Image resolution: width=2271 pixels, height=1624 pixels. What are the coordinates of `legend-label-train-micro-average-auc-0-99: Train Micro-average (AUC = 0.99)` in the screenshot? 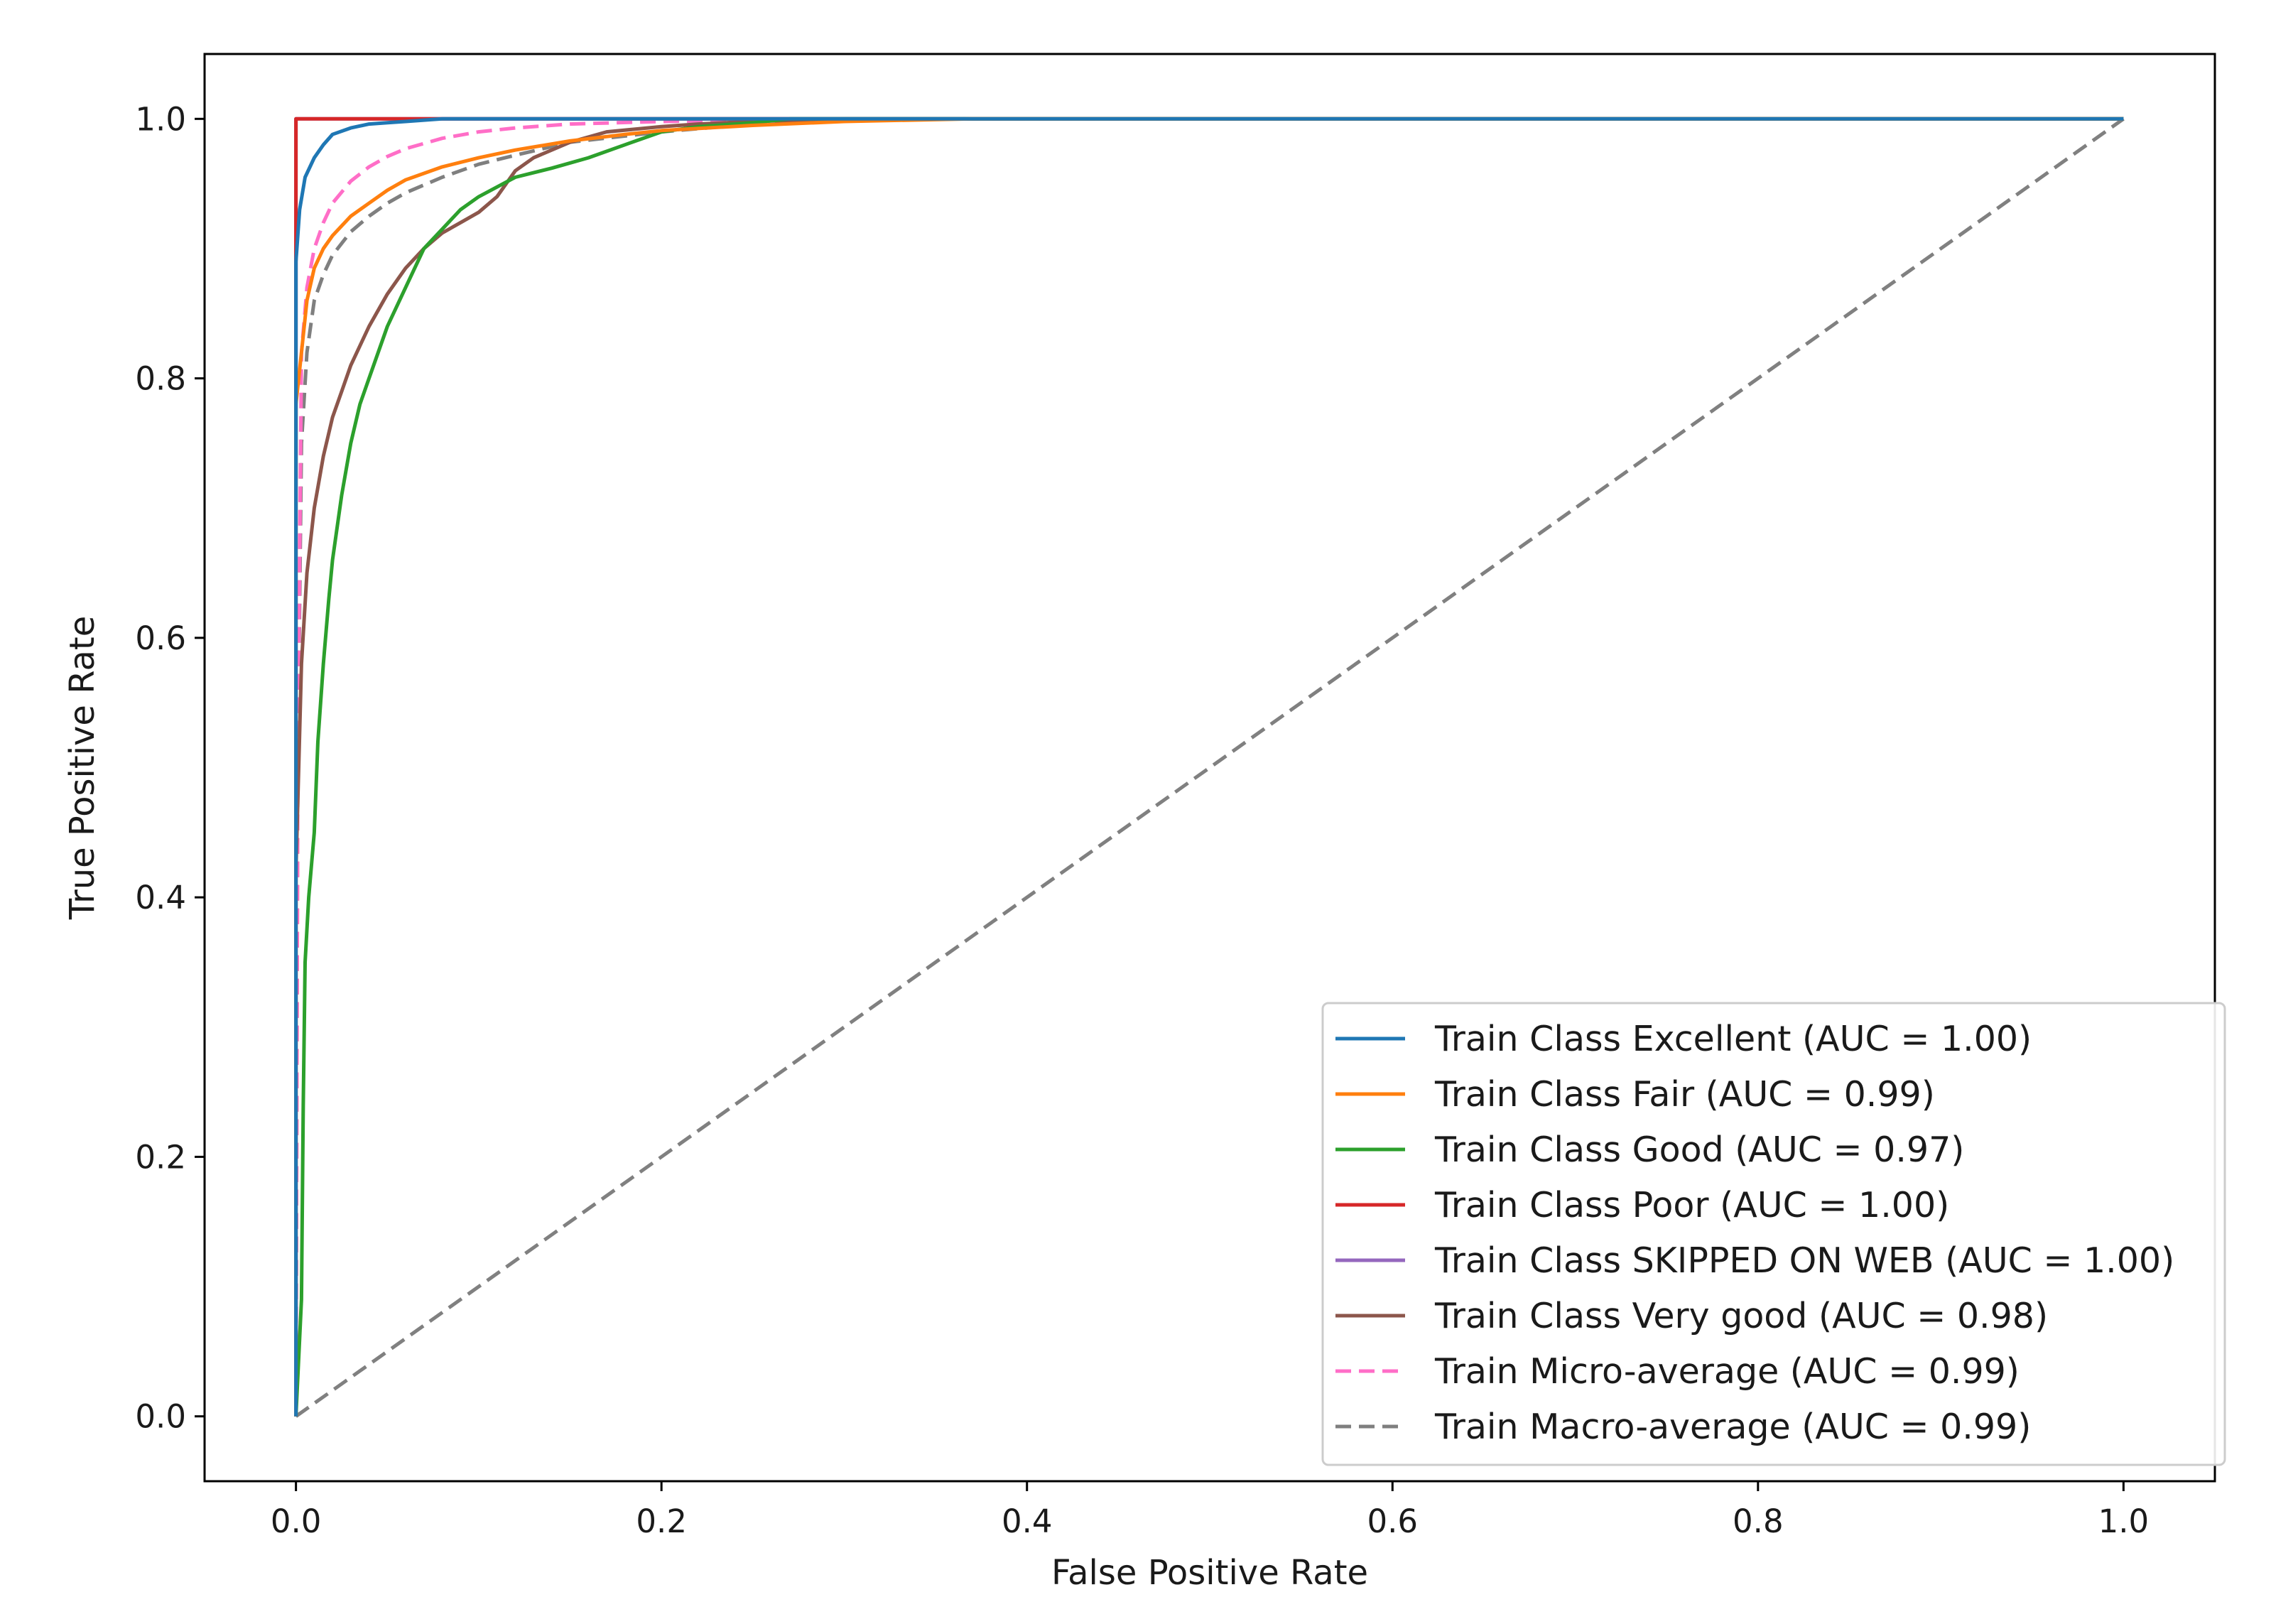 It's located at (1727, 1371).